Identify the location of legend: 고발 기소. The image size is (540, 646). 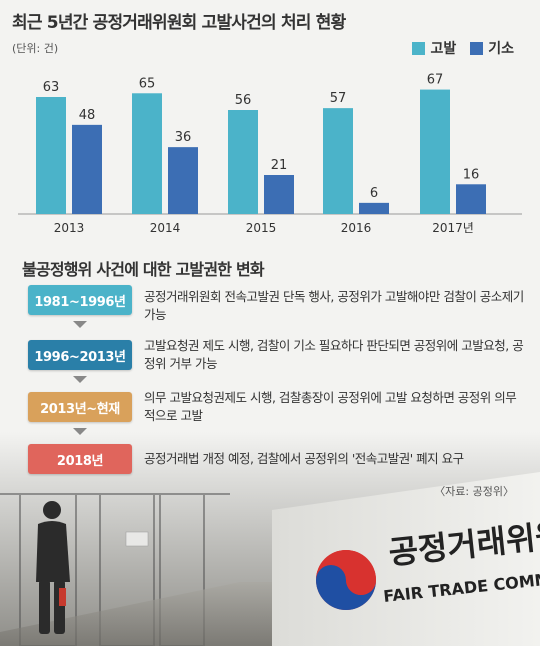
(463, 48).